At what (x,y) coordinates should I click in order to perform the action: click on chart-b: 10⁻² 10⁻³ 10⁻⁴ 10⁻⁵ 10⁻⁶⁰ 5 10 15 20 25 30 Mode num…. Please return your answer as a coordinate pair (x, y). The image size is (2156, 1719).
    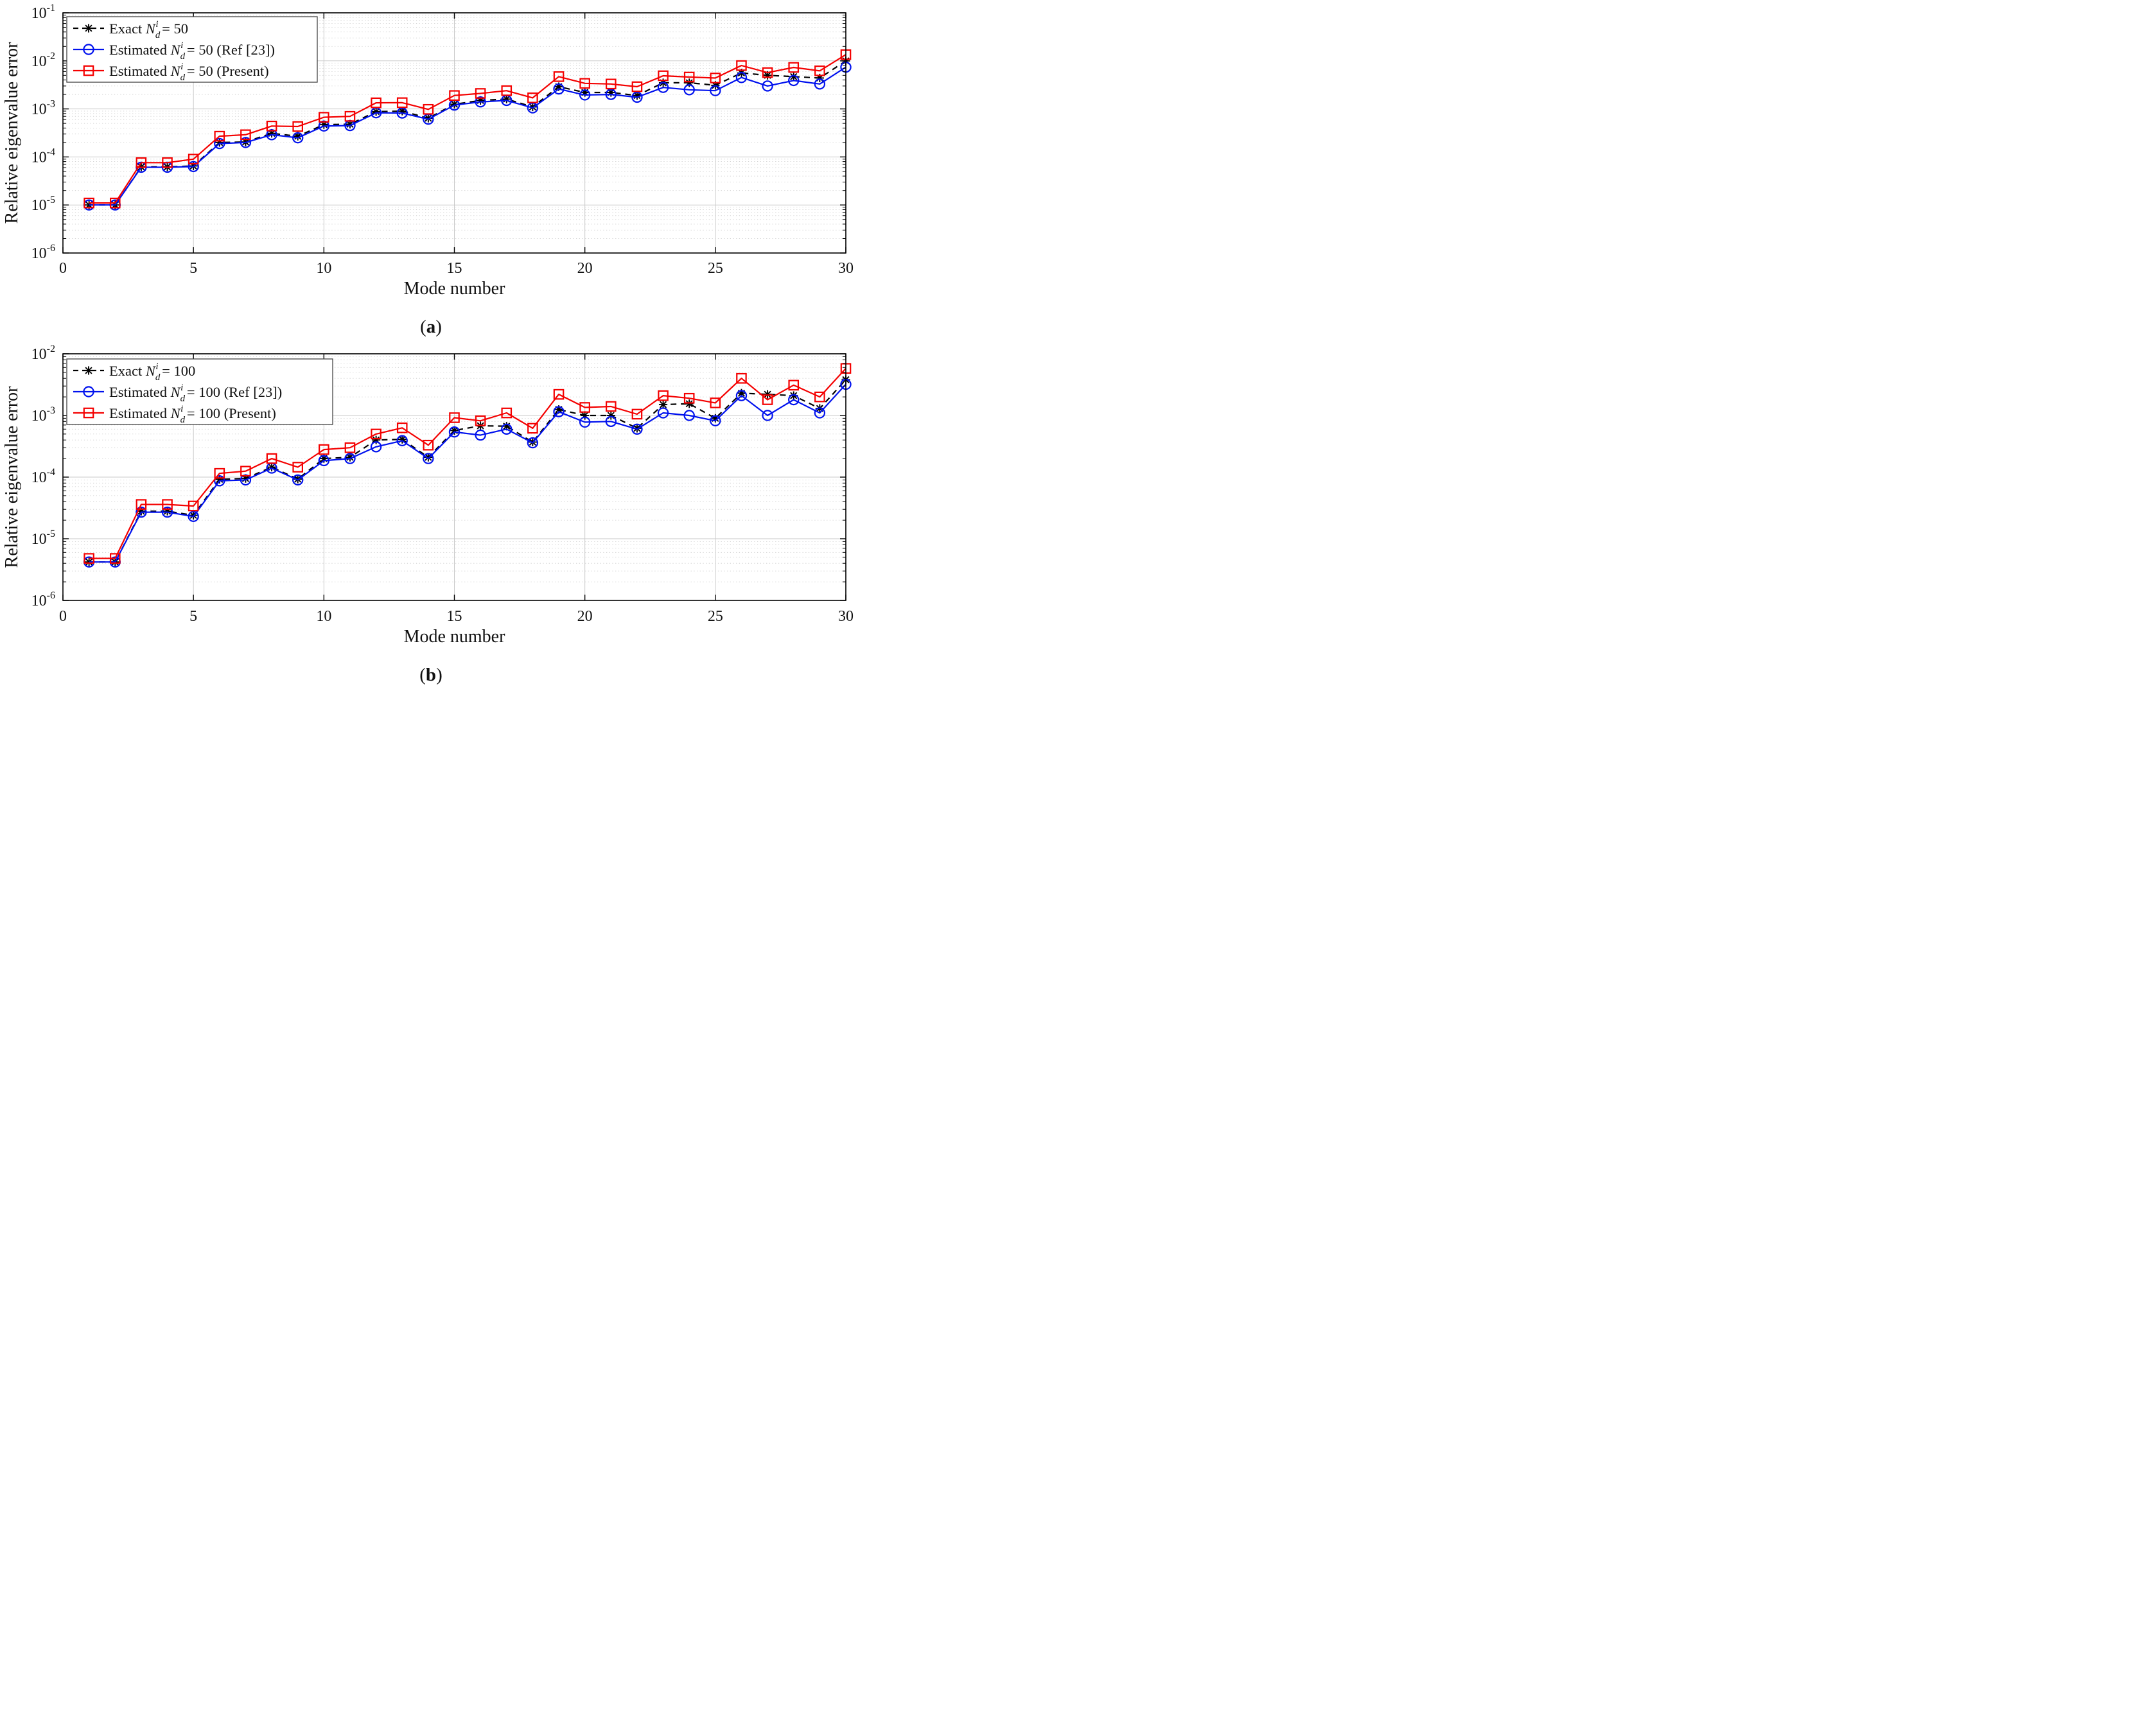
    Looking at the image, I should click on (428, 515).